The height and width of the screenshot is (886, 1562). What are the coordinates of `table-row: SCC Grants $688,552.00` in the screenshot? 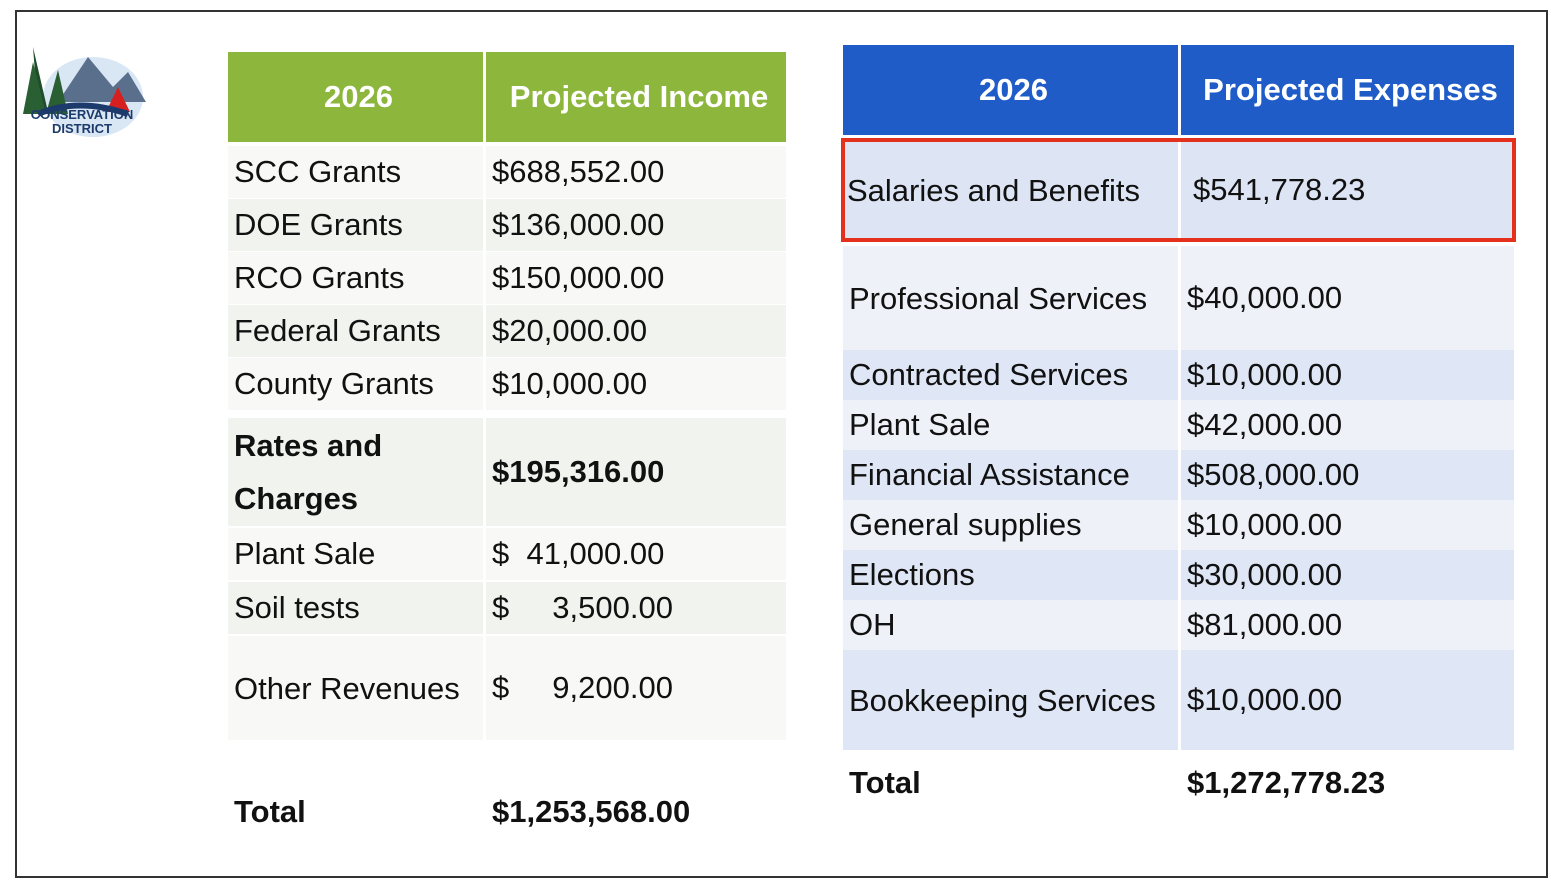 It's located at (507, 172).